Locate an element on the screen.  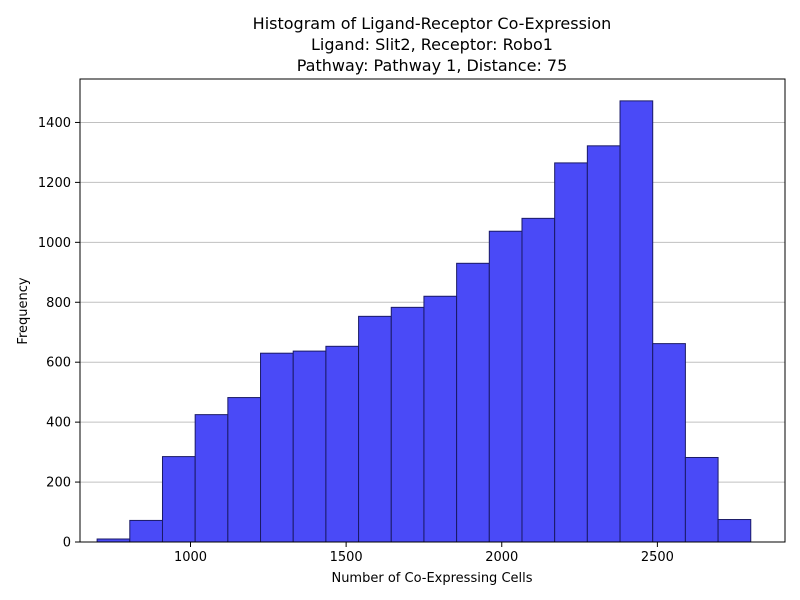
x-tick-label: 2500 is located at coordinates (657, 557).